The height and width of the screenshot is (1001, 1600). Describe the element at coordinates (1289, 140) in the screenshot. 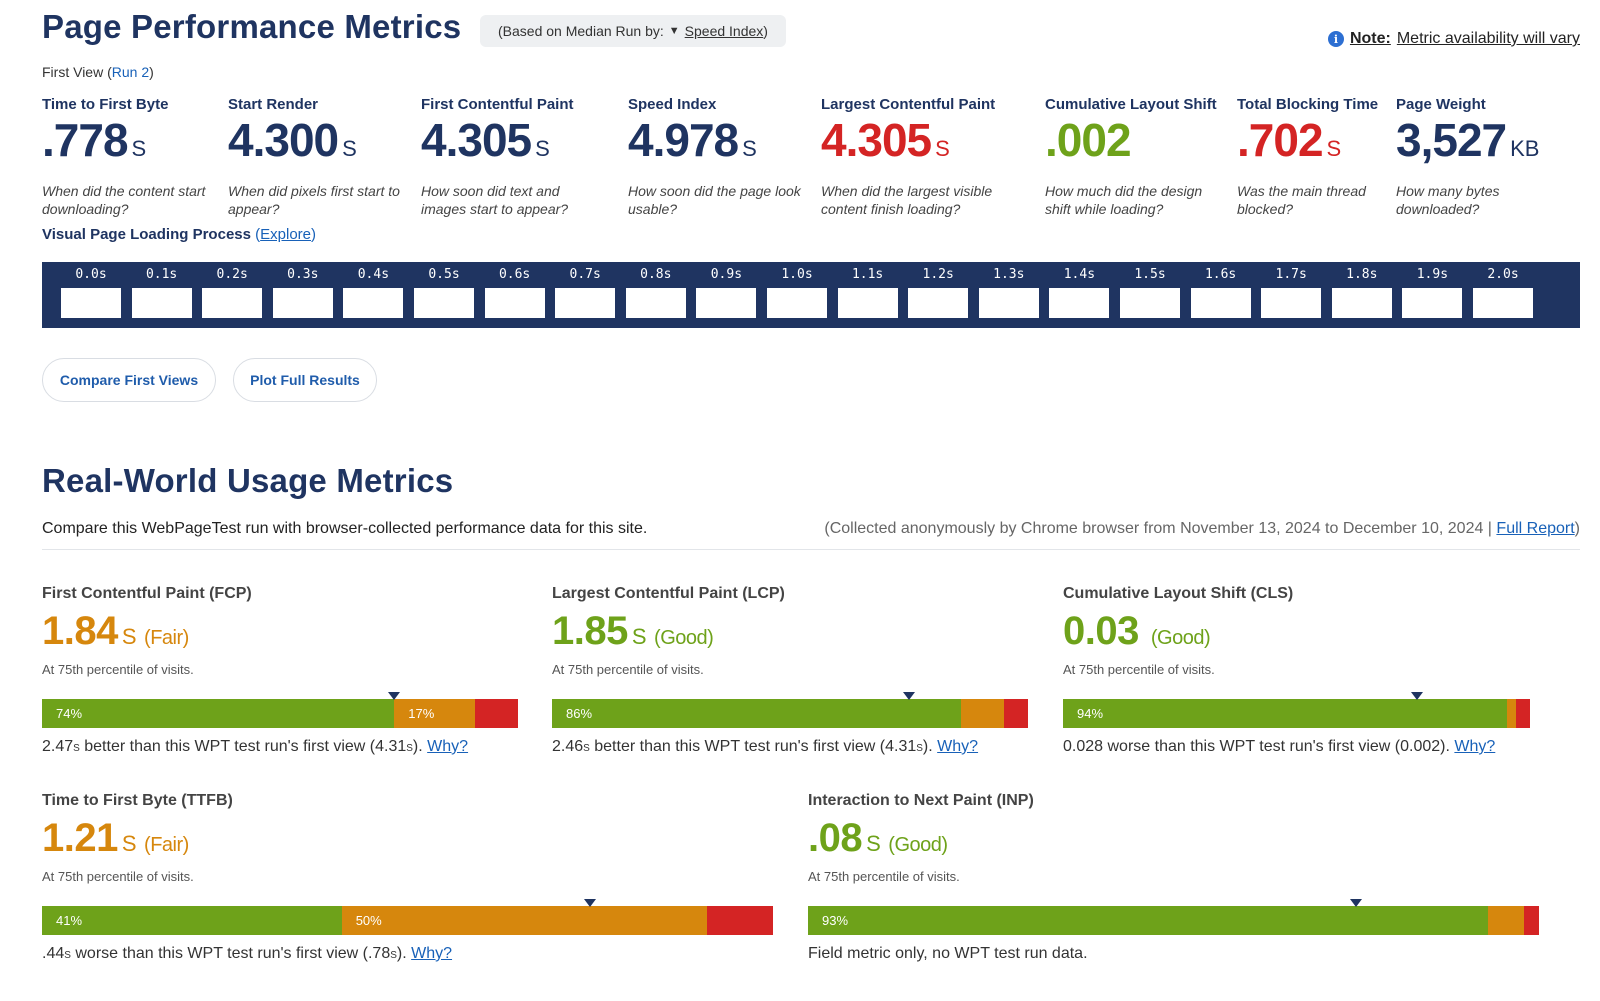

I see `metric-value: .702 S` at that location.